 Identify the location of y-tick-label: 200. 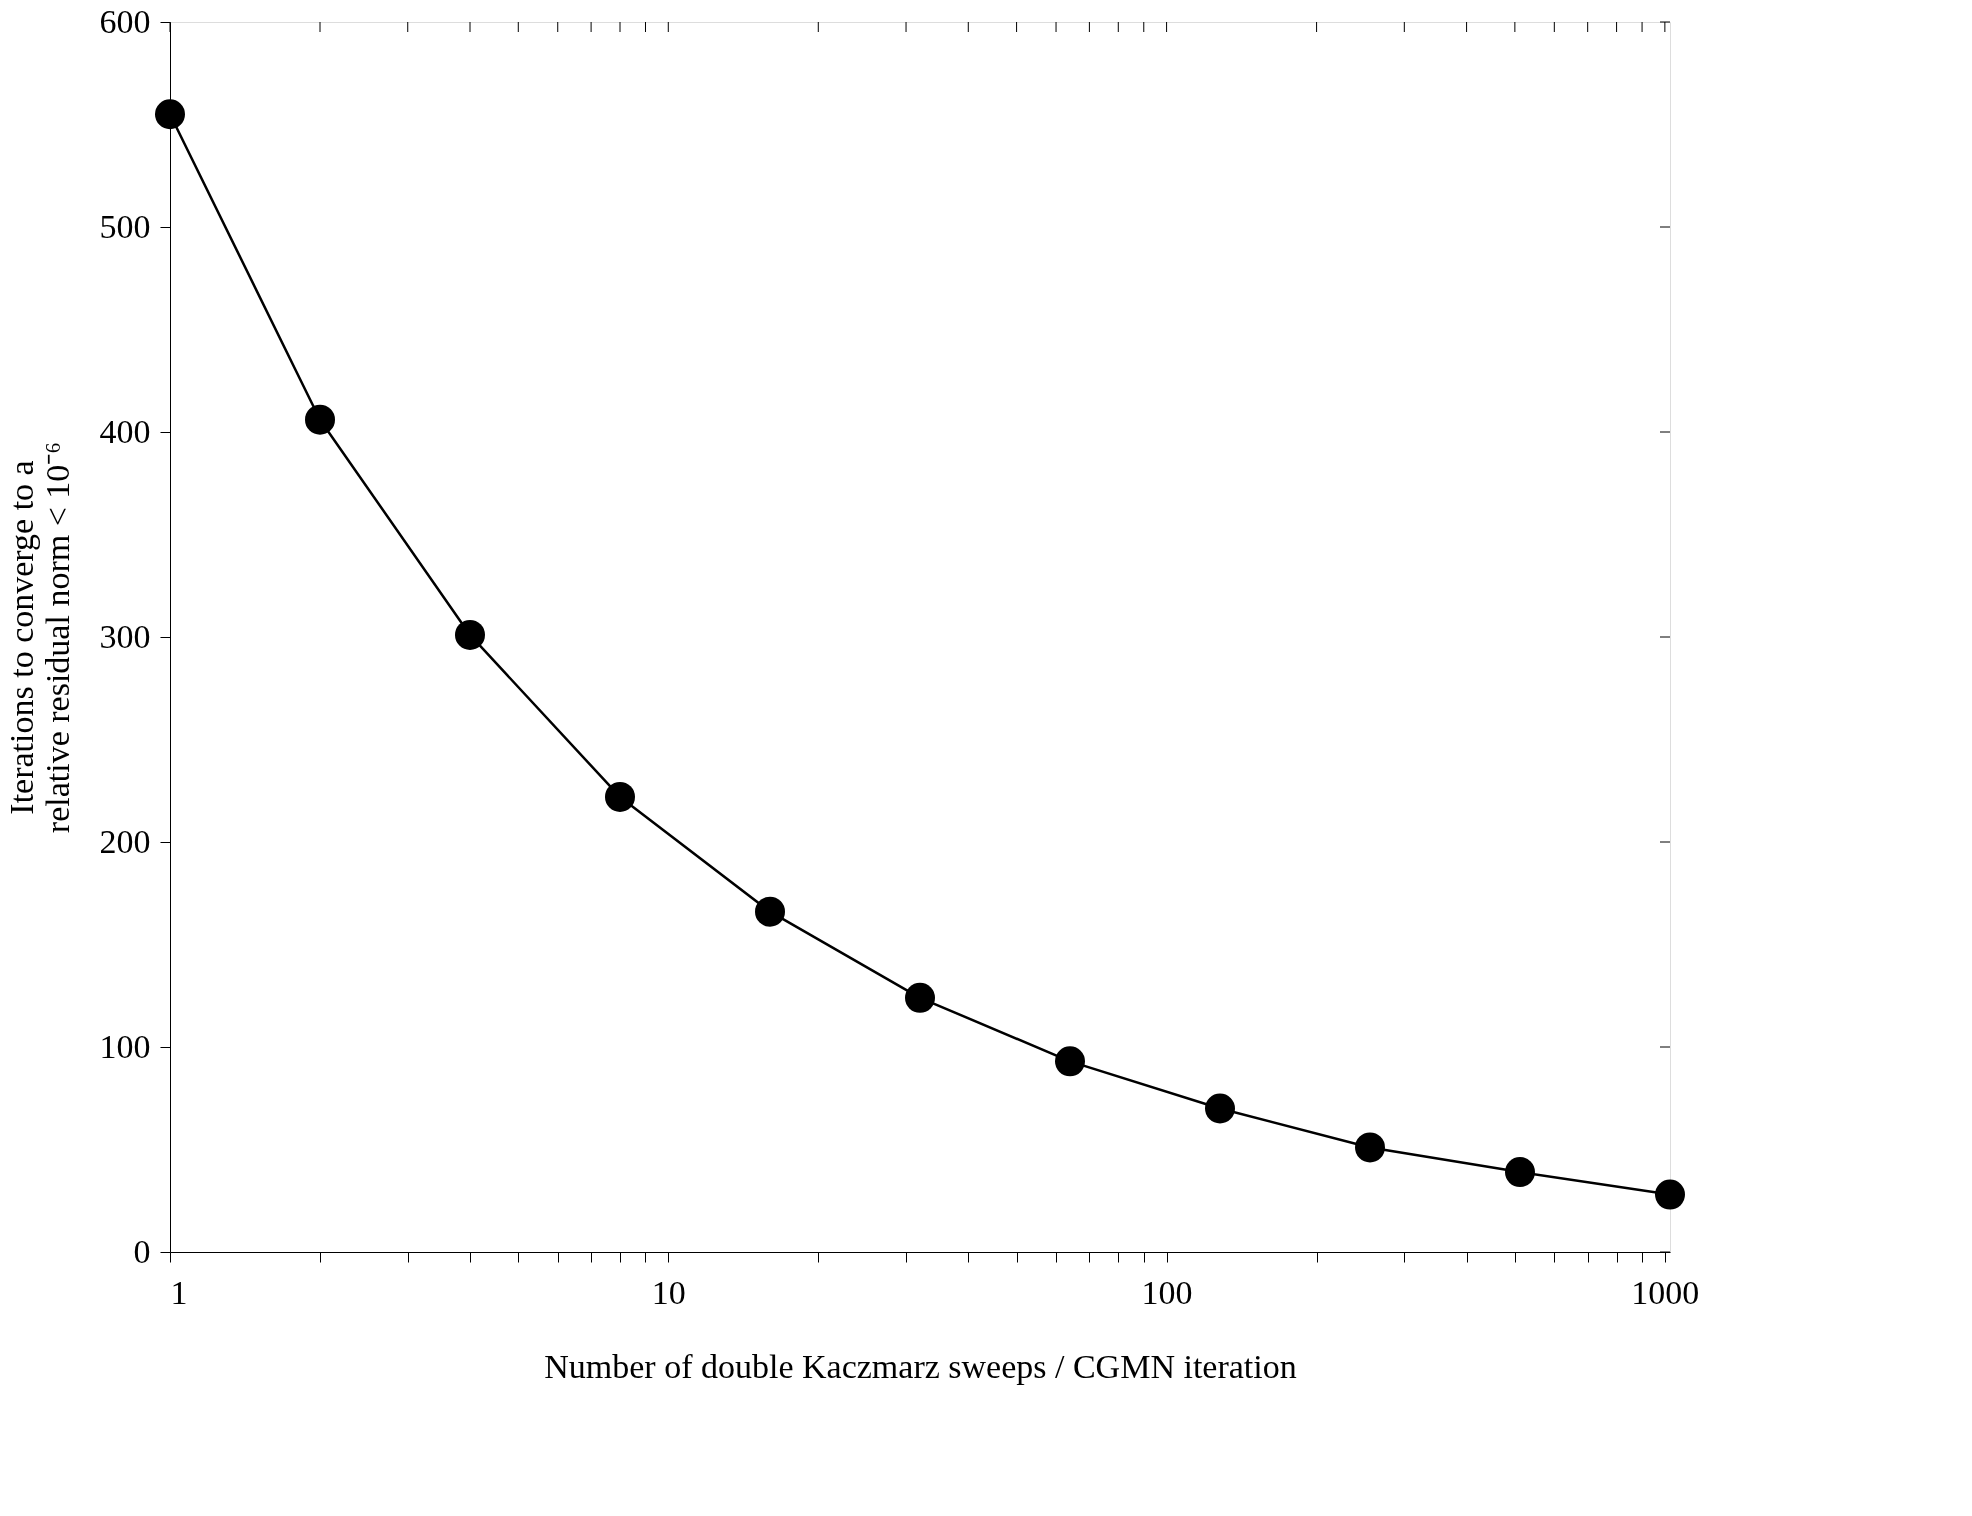
(125, 841).